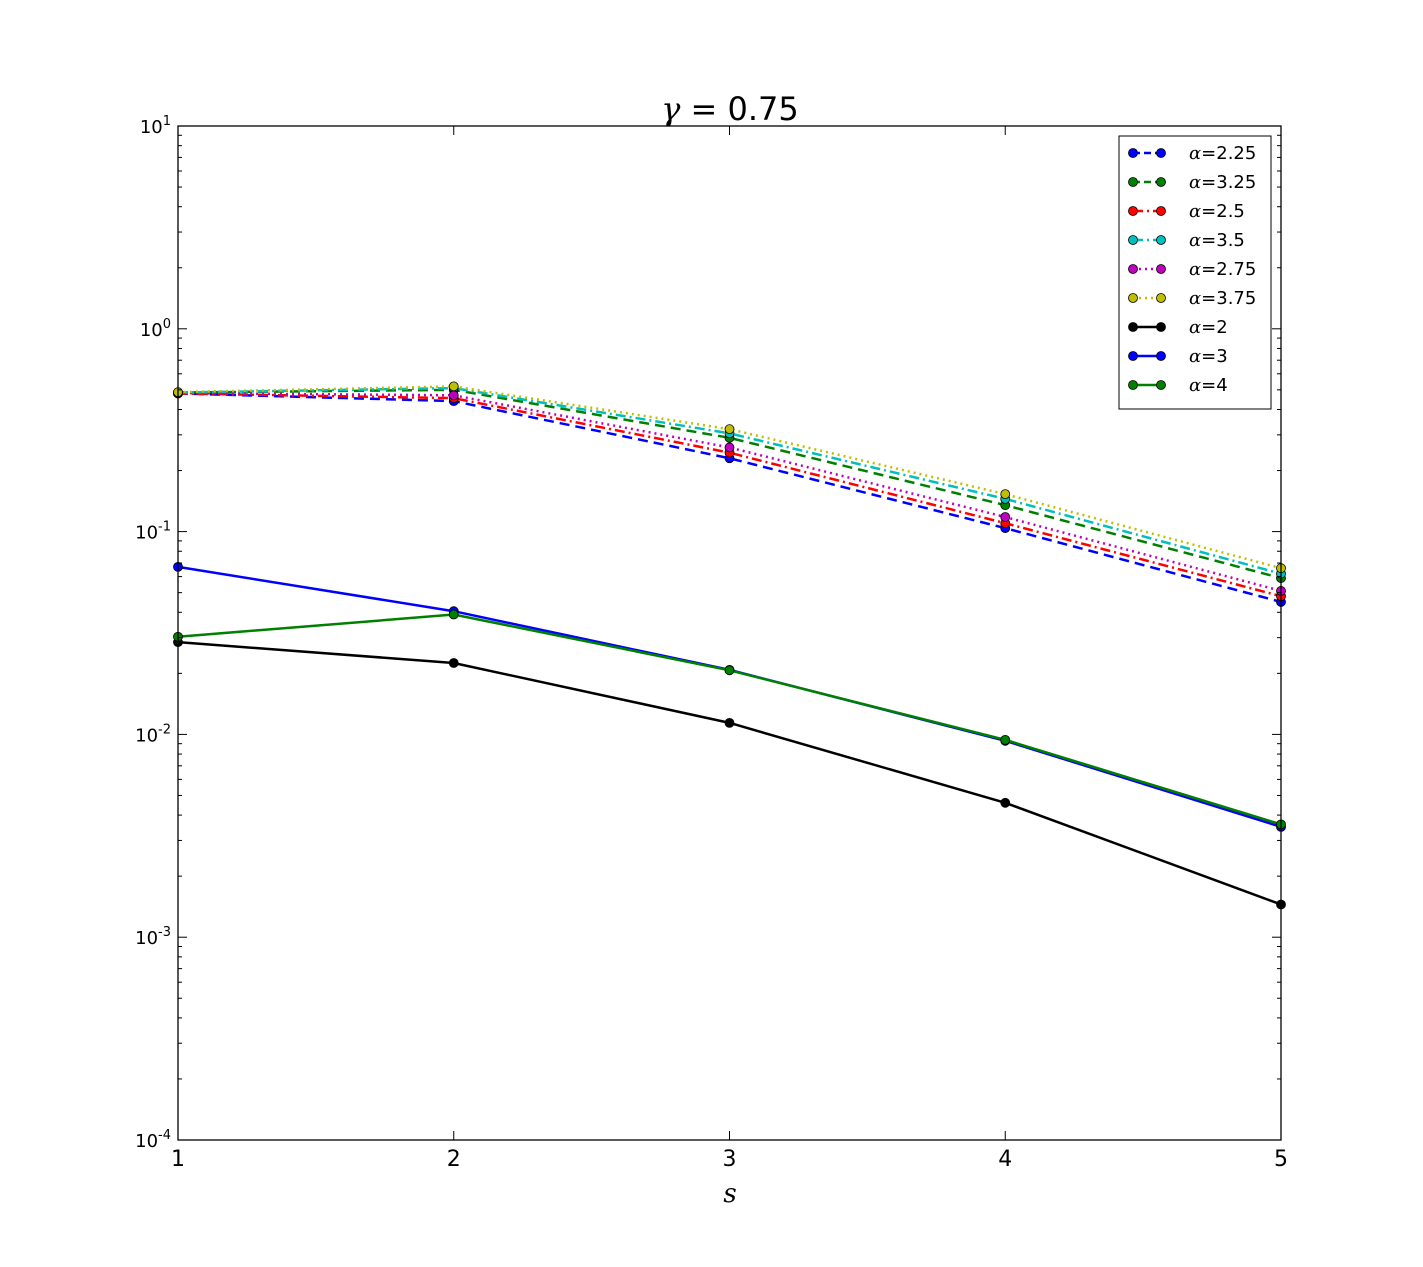 This screenshot has width=1423, height=1267. What do you see at coordinates (1186, 240) in the screenshot?
I see `legend-item: α=3.5` at bounding box center [1186, 240].